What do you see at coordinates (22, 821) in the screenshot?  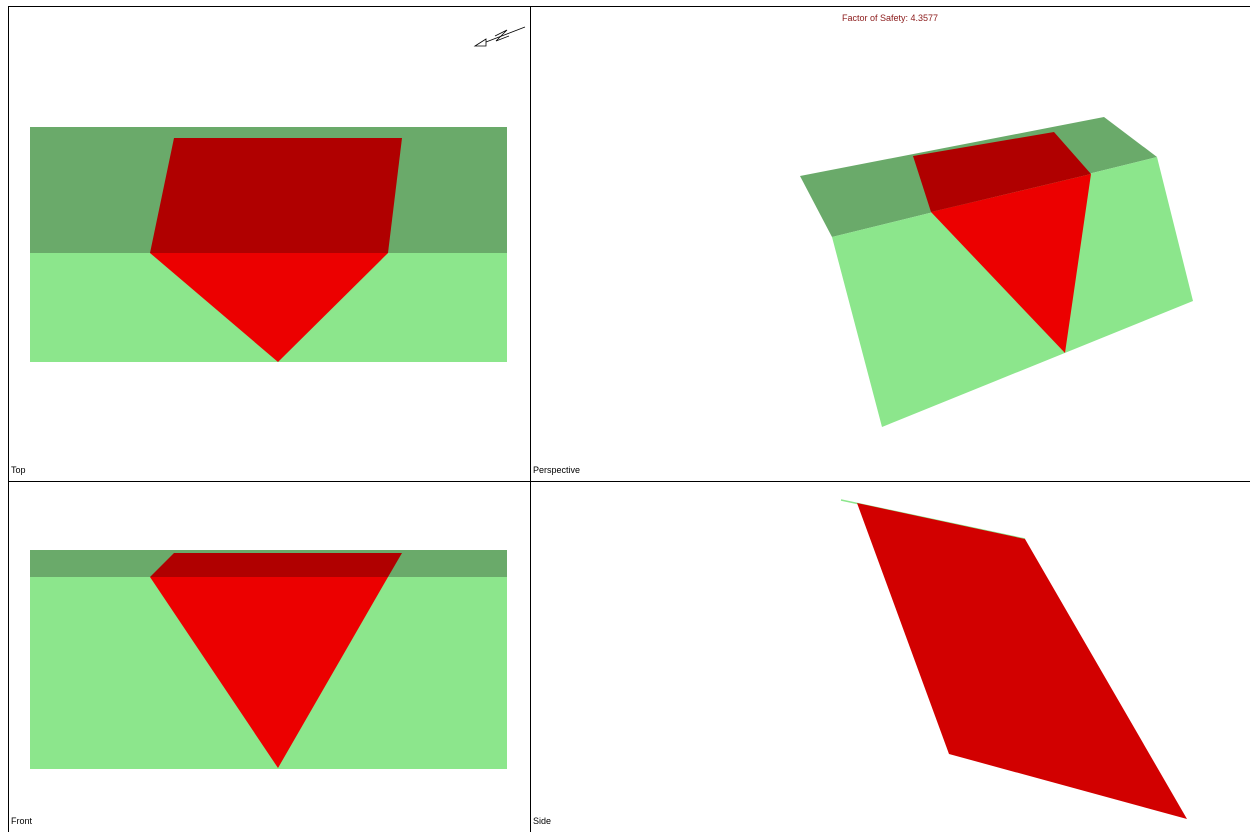 I see `view-label-front: Front` at bounding box center [22, 821].